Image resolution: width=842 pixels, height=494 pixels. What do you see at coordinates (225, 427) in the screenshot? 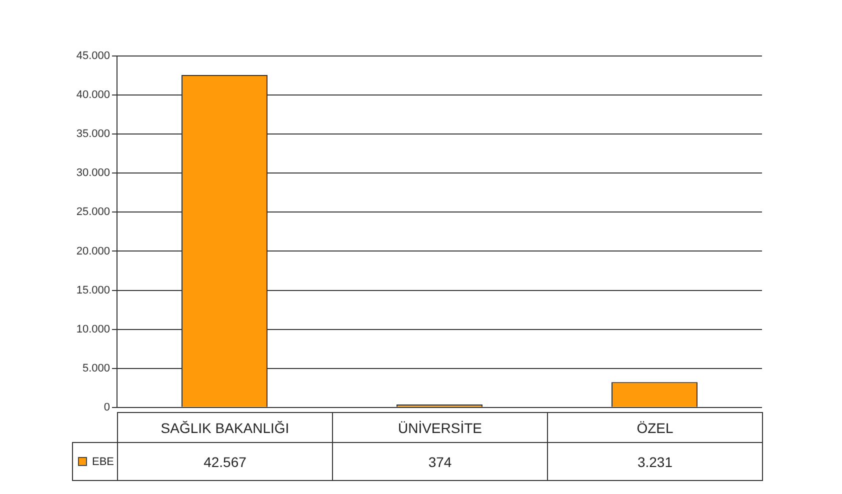
I see `x-tick-label: SAĞLIK BAKANLIĞI` at bounding box center [225, 427].